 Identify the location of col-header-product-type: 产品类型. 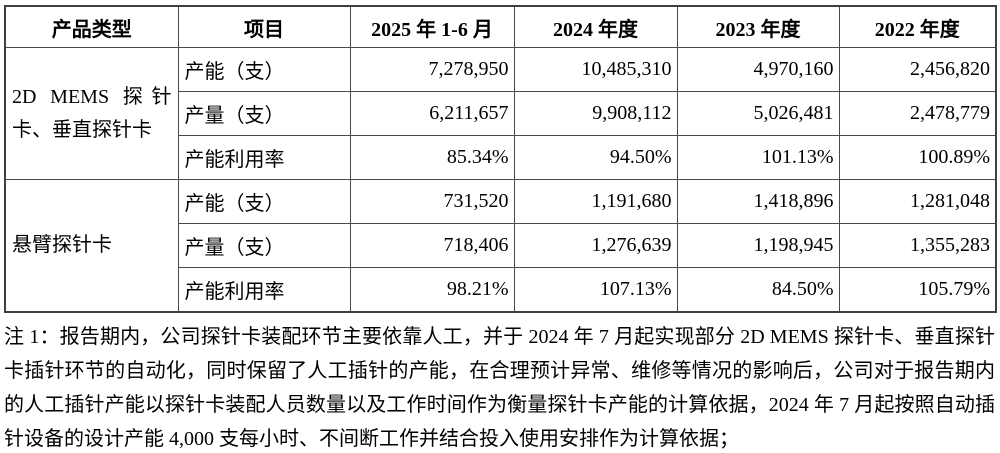
(91, 26).